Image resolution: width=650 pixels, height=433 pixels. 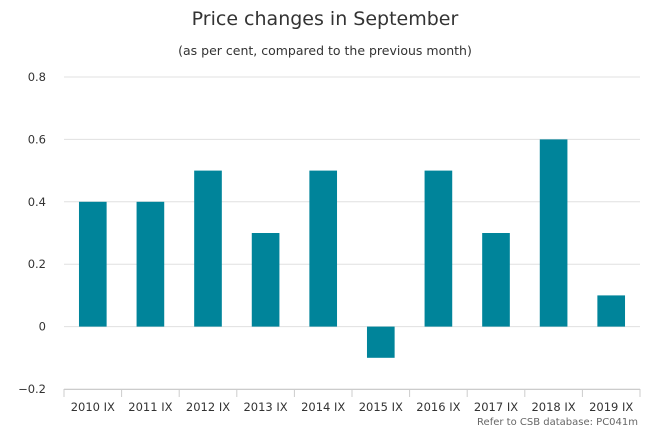 What do you see at coordinates (208, 407) in the screenshot?
I see `x-tick-label: 2012 IX` at bounding box center [208, 407].